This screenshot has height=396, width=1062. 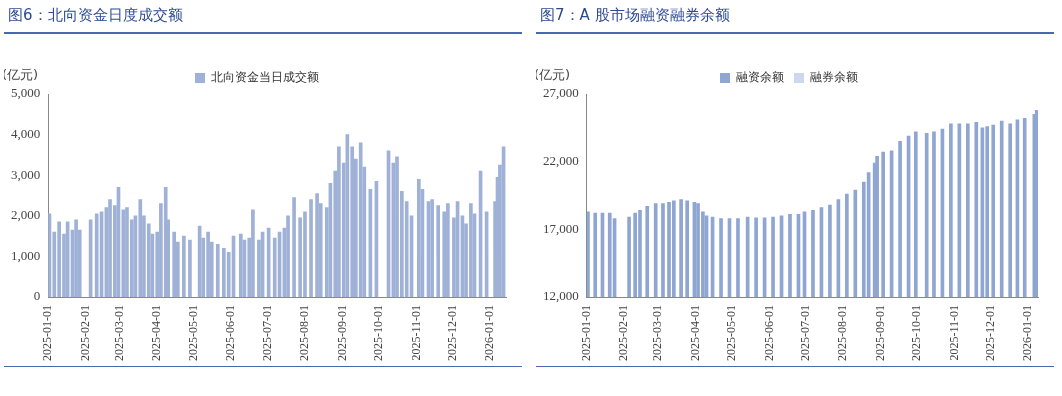 What do you see at coordinates (26, 134) in the screenshot?
I see `y-tick-label: 4,000` at bounding box center [26, 134].